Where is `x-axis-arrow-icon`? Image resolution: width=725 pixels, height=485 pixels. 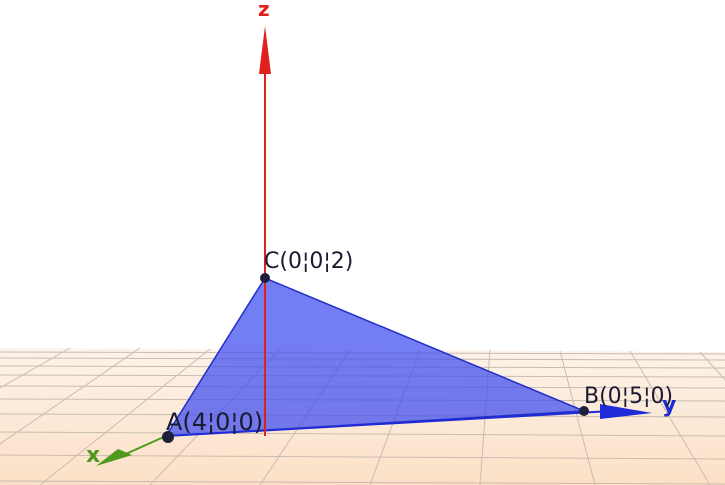
x-axis-arrow-icon is located at coordinates (114, 457).